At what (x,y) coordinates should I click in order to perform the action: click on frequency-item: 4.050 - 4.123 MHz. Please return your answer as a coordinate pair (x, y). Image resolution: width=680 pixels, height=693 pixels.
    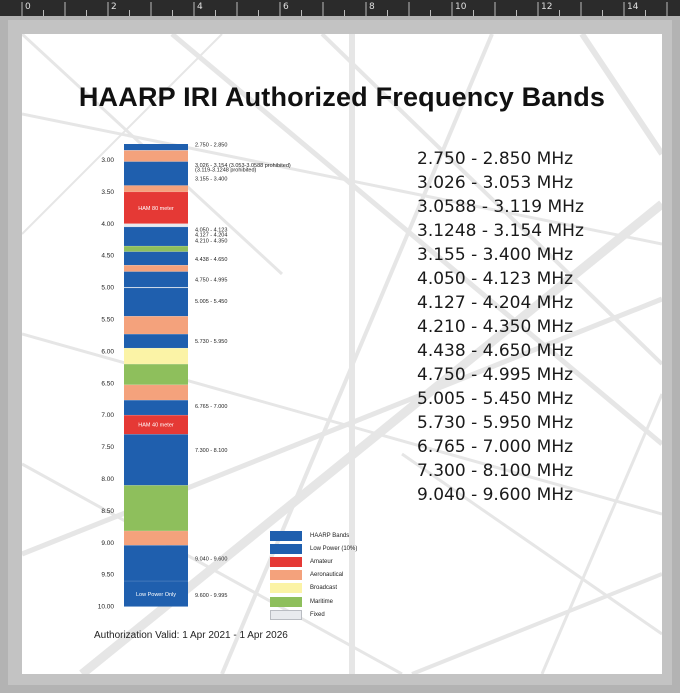
    Looking at the image, I should click on (495, 279).